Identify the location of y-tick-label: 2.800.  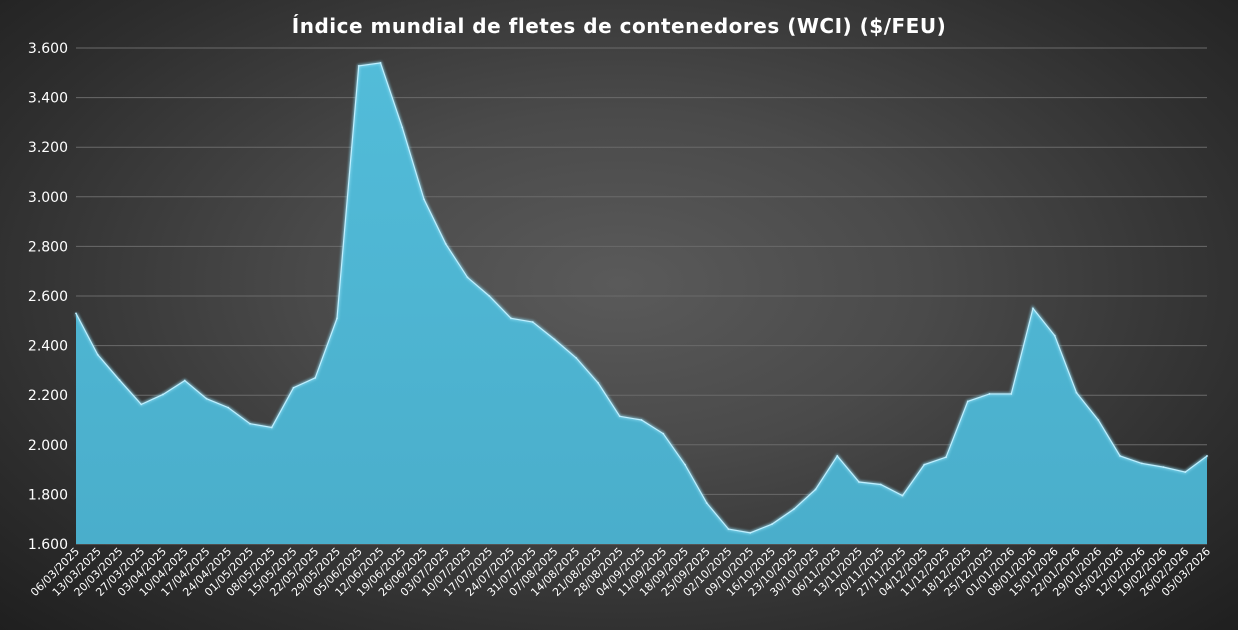
(48, 247).